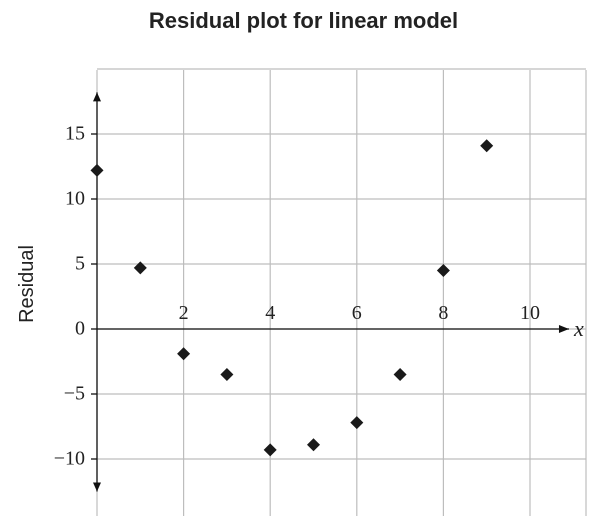 The image size is (607, 521). What do you see at coordinates (270, 313) in the screenshot?
I see `x-tick-label: 4` at bounding box center [270, 313].